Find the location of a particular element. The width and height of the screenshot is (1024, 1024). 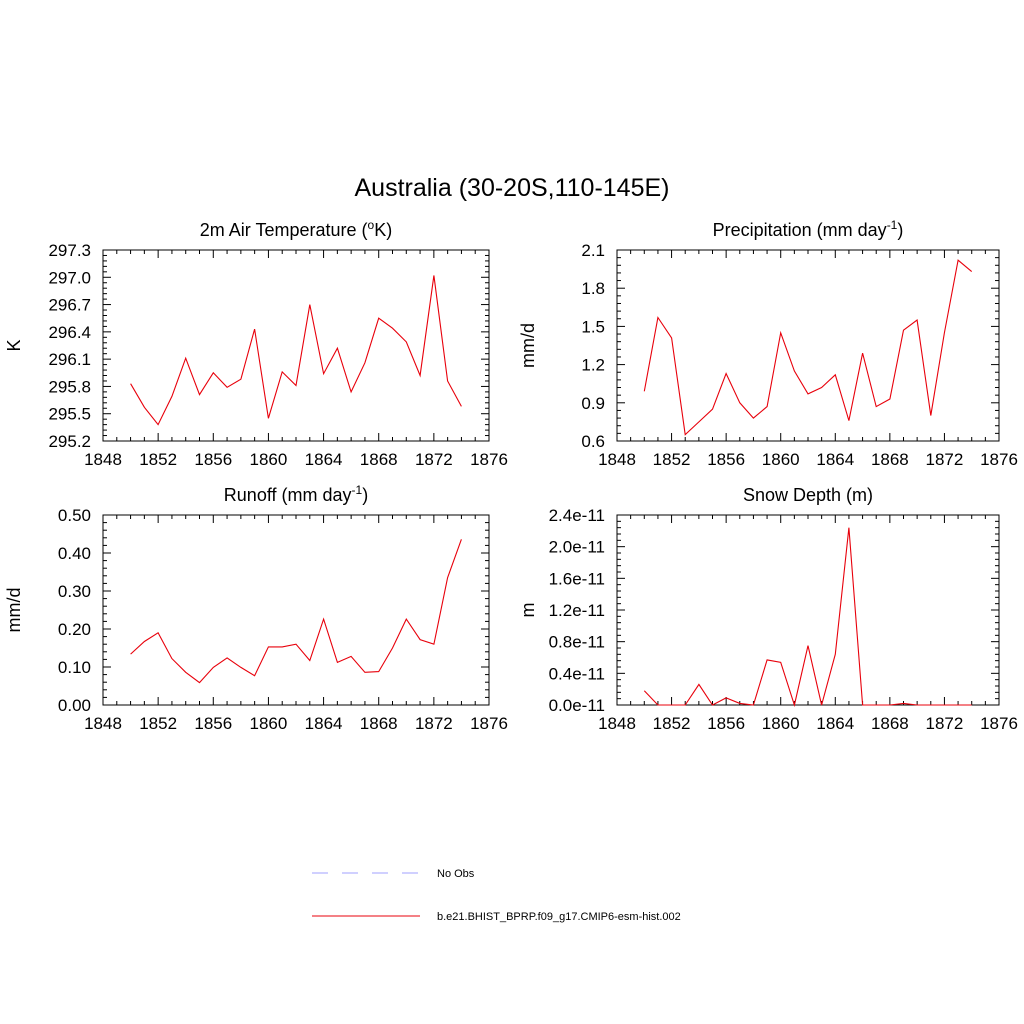

y-tick-label: 0.20 is located at coordinates (74, 629).